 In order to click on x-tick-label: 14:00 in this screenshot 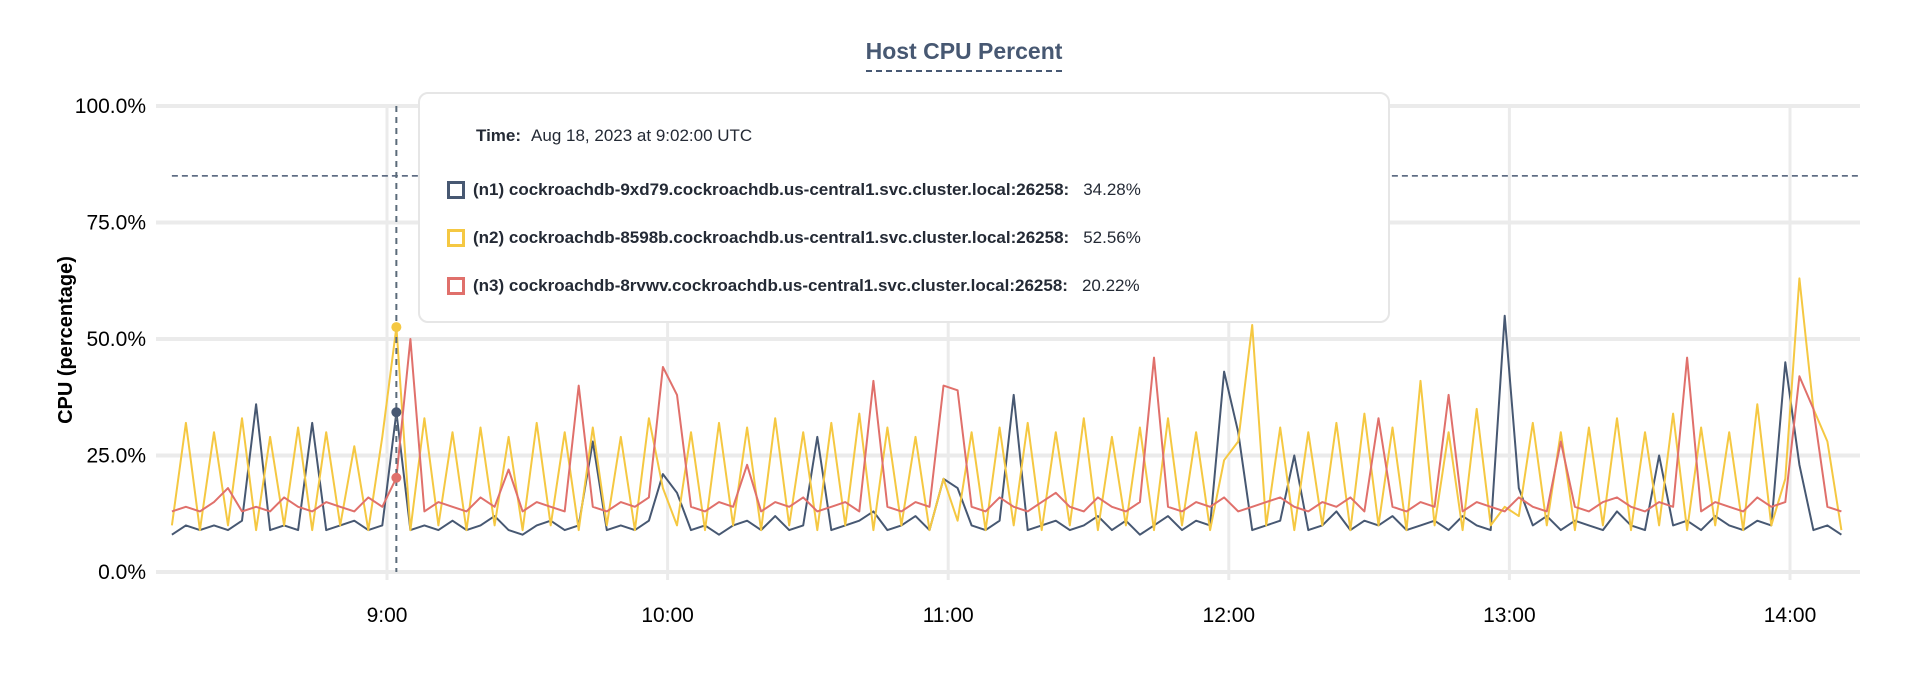, I will do `click(1790, 615)`.